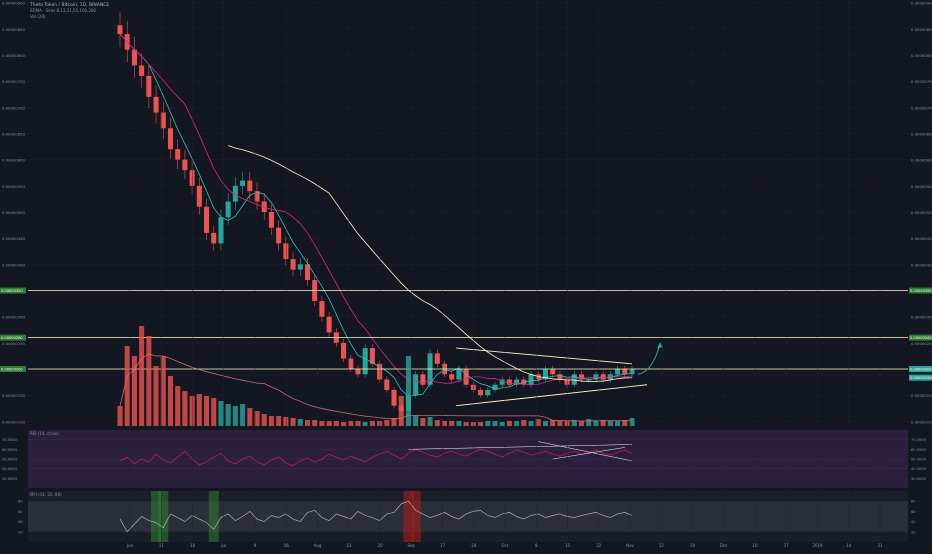 The width and height of the screenshot is (932, 554). Describe the element at coordinates (913, 502) in the screenshot. I see `mfi-tick-label-right: 80` at that location.